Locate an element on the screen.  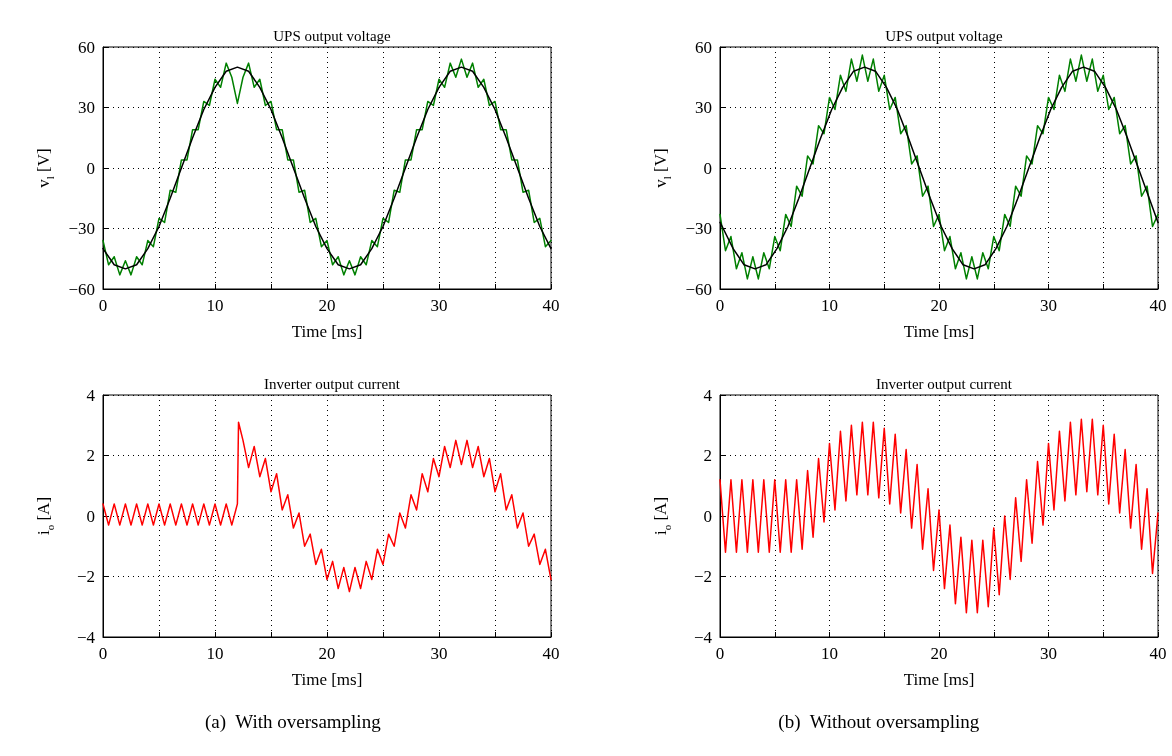
text: (a) With oversampling is located at coordinates (293, 722).